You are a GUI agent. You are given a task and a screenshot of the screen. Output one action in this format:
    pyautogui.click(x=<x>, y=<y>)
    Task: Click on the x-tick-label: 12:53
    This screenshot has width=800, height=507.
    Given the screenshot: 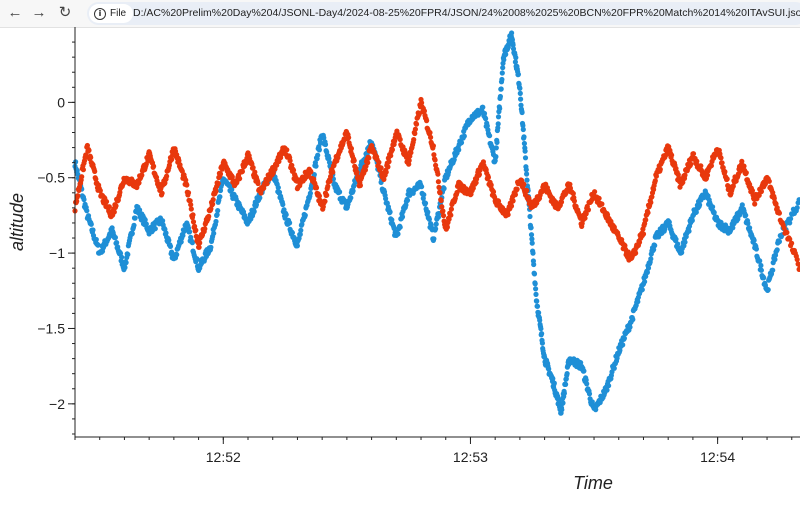 What is the action you would take?
    pyautogui.click(x=470, y=457)
    